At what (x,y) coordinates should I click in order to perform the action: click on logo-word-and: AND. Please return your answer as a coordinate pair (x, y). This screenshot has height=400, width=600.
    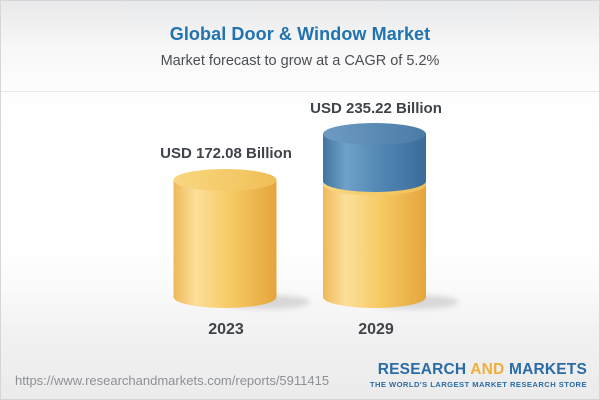
    Looking at the image, I should click on (487, 369).